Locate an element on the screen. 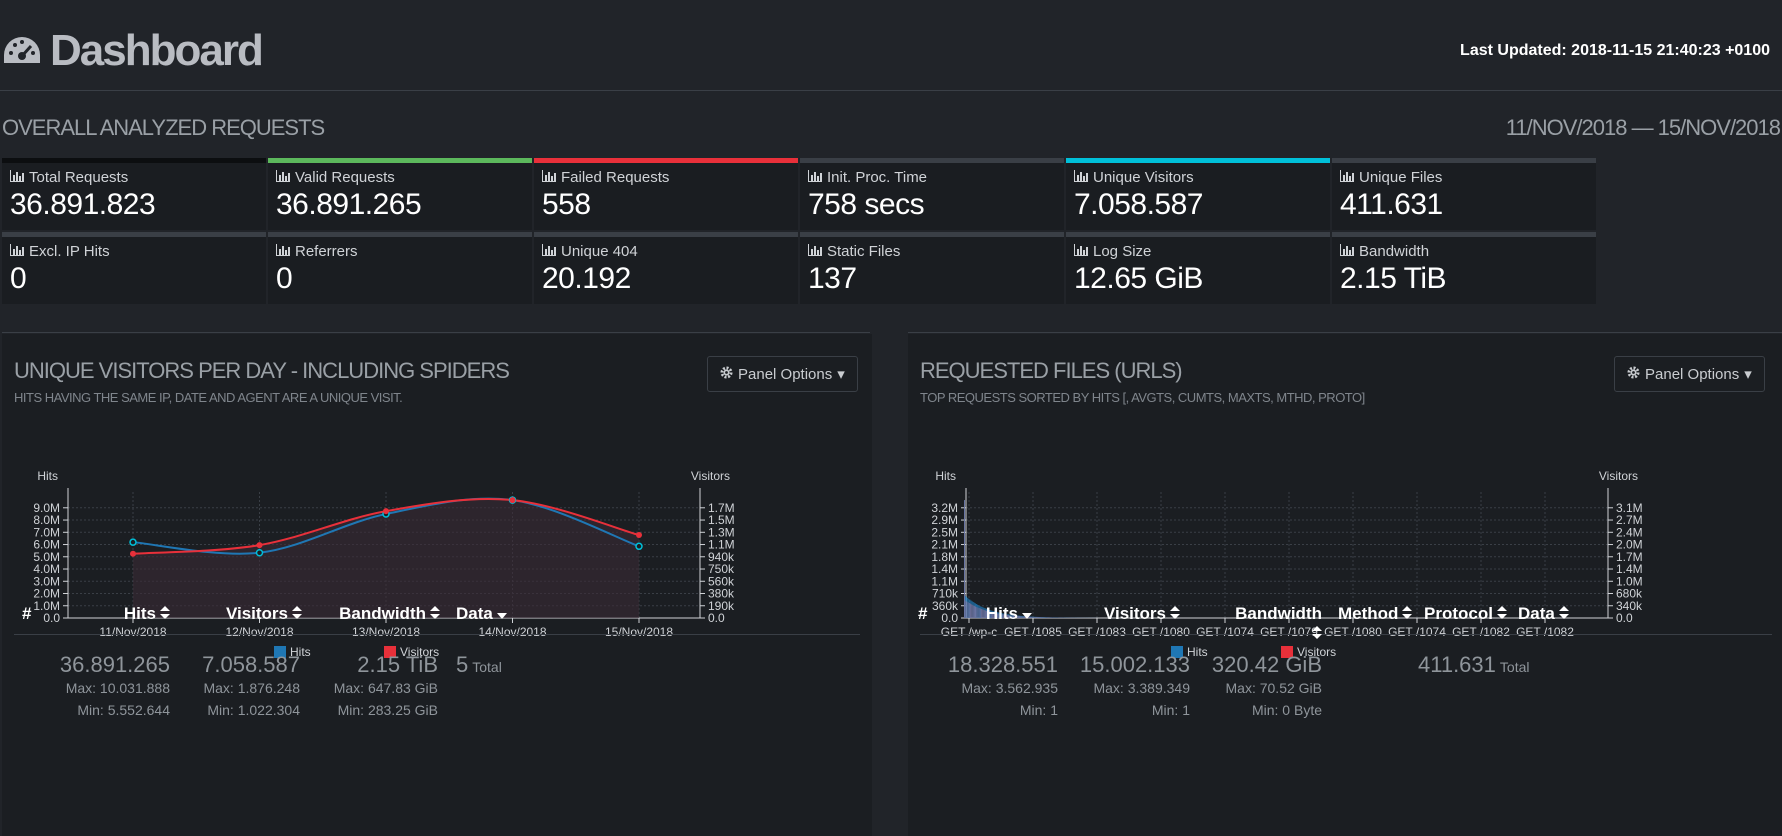  column-header-data: Data is located at coordinates (481, 614).